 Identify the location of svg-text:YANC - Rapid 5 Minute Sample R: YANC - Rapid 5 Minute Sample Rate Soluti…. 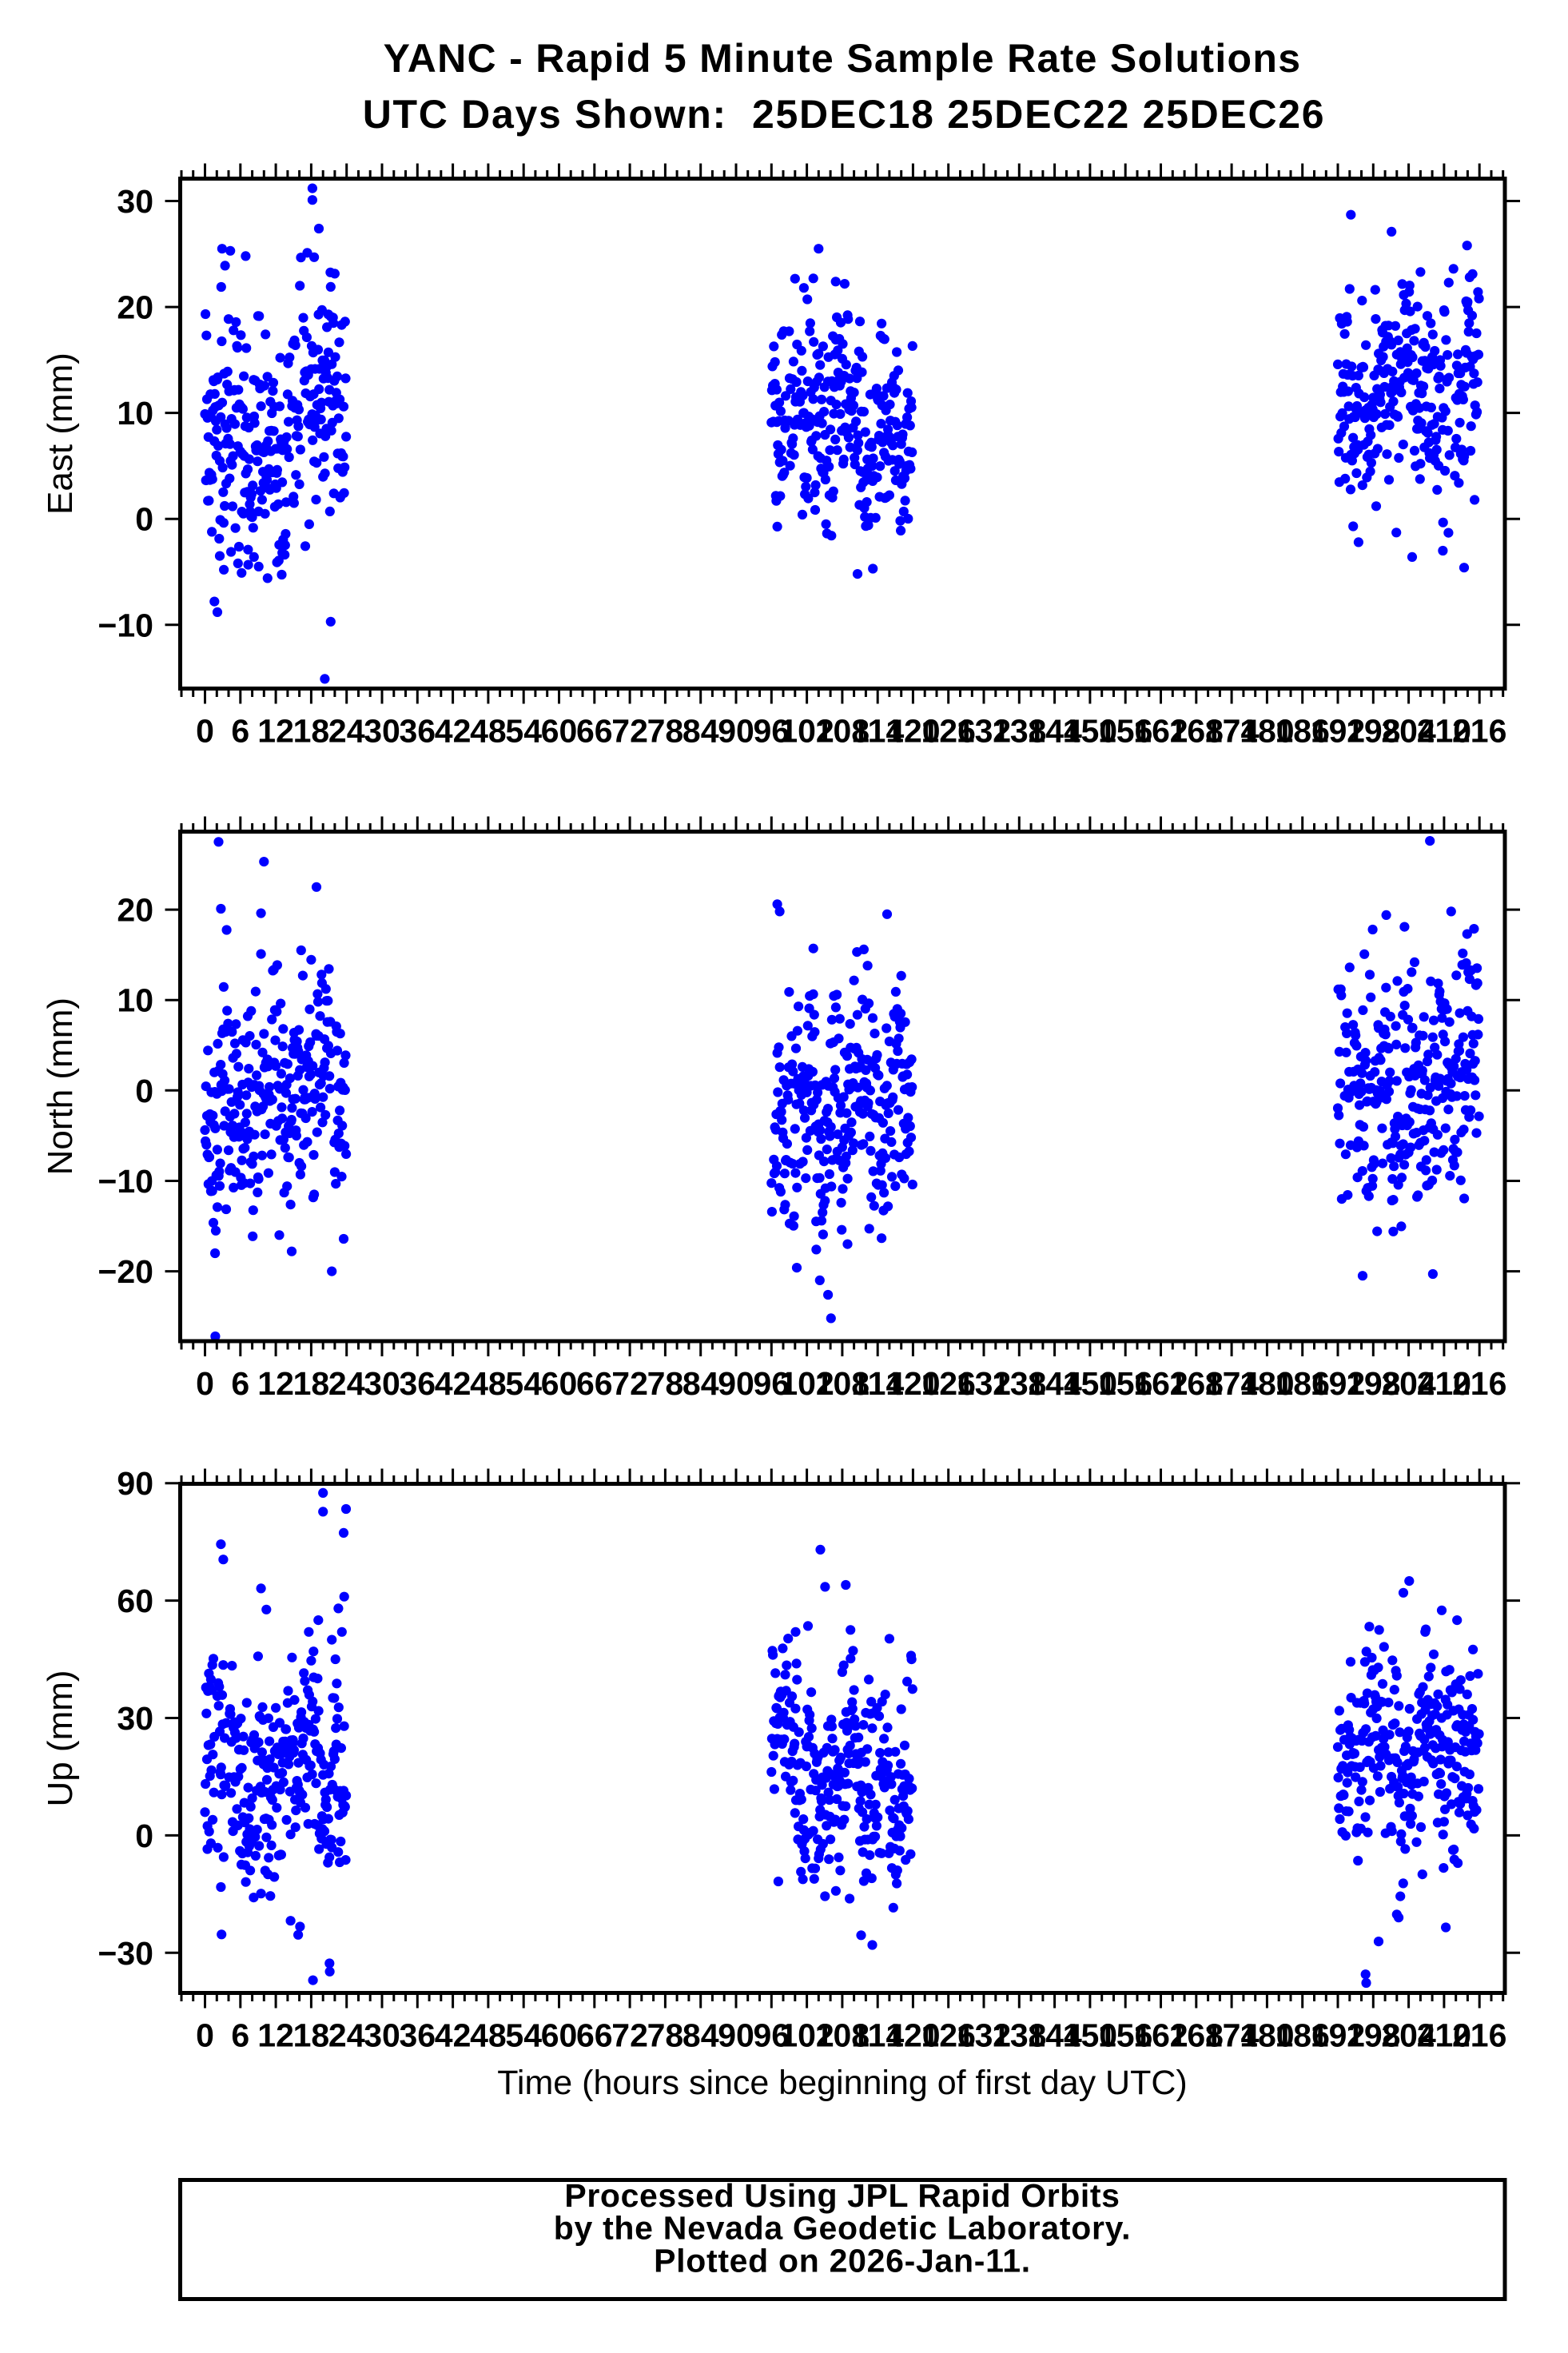
(843, 58).